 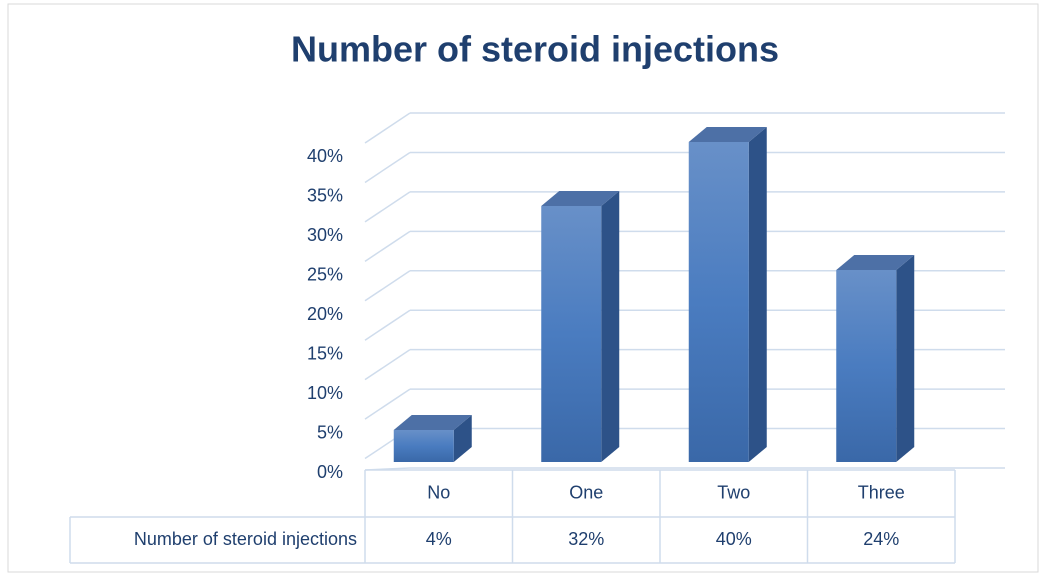 What do you see at coordinates (330, 432) in the screenshot?
I see `y-tick-label: 5%` at bounding box center [330, 432].